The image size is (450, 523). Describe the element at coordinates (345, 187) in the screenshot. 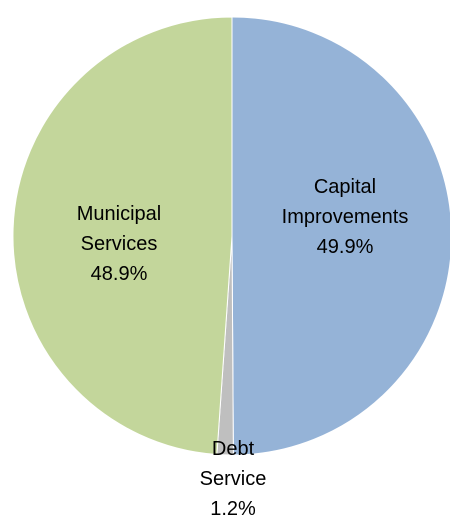

I see `slice-category-label: Capital` at that location.